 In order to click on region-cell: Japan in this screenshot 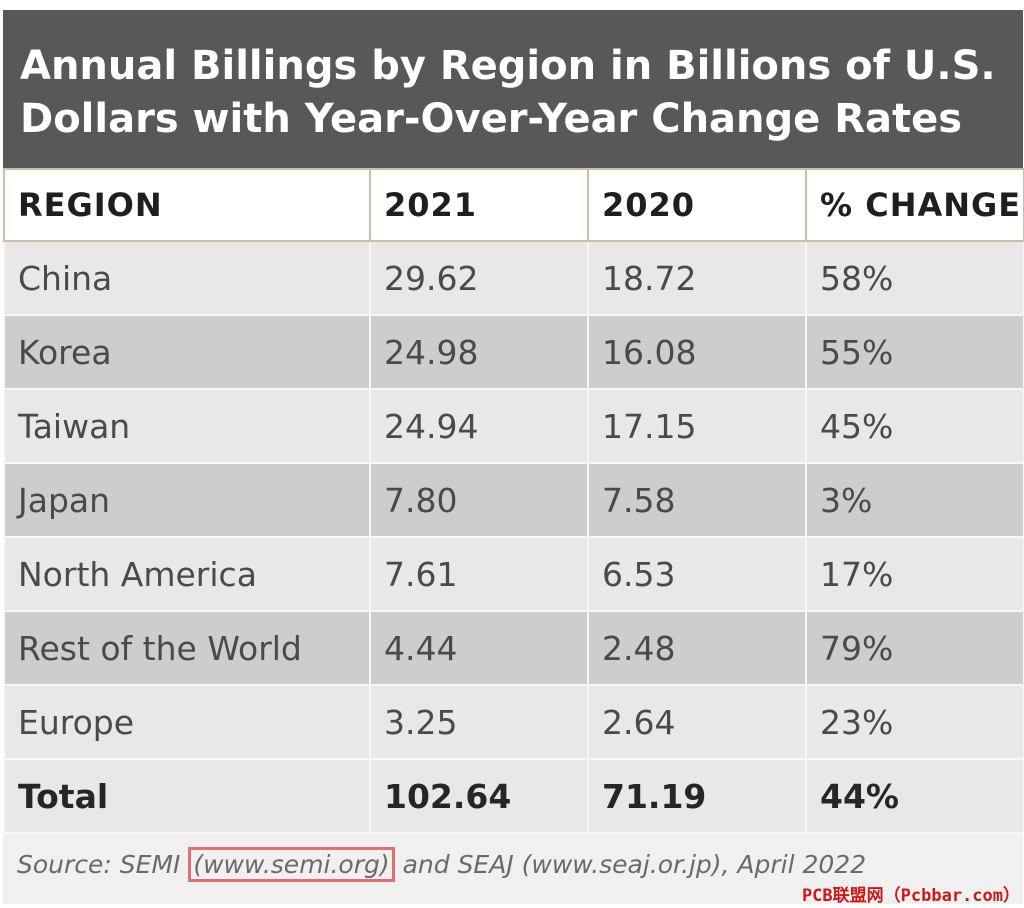, I will do `click(187, 500)`.